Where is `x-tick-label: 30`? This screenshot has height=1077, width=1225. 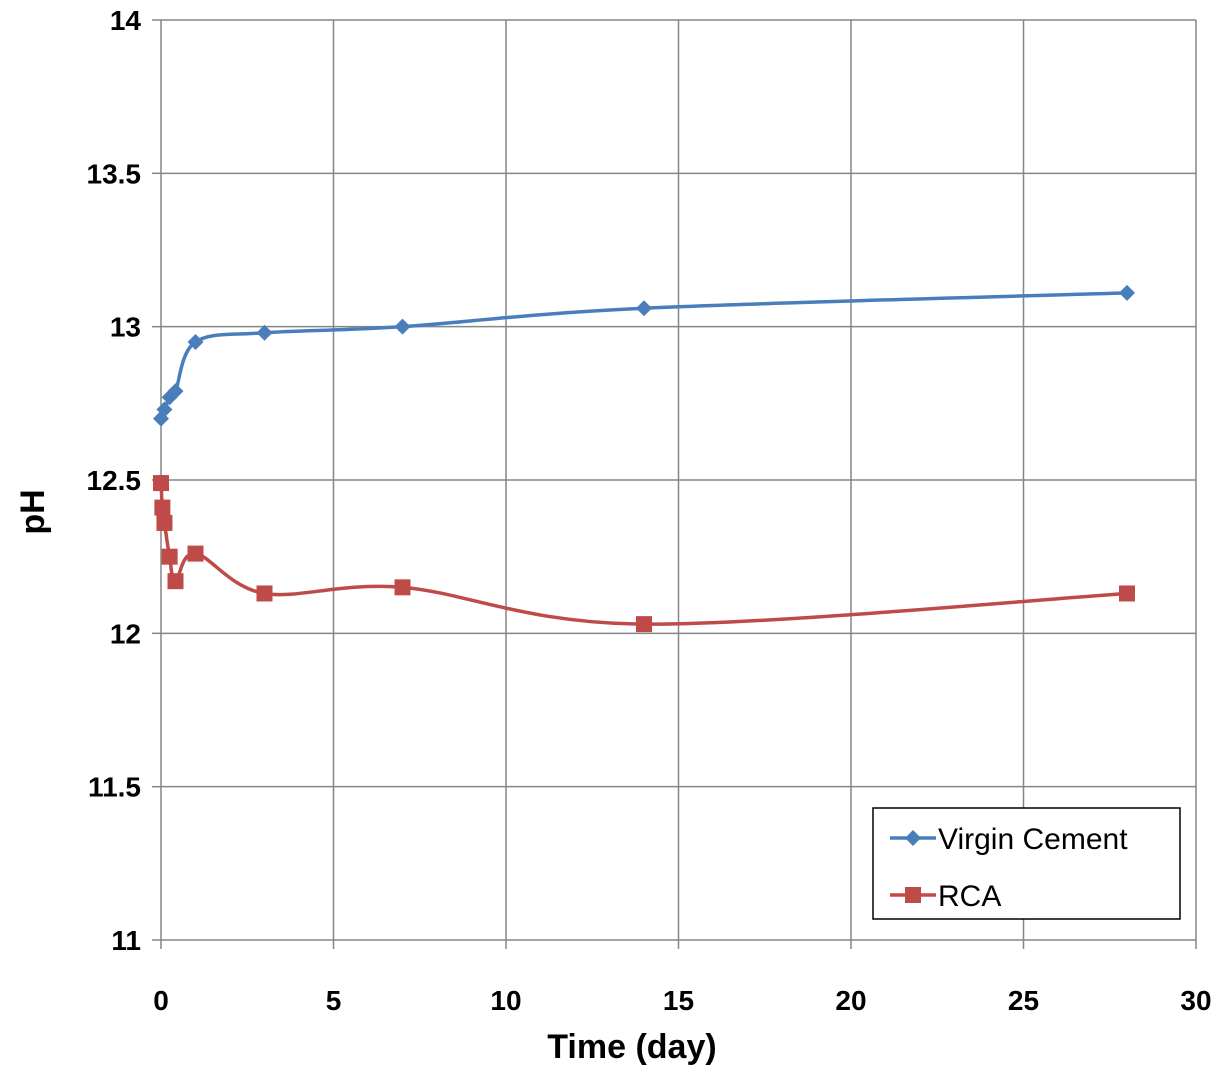
x-tick-label: 30 is located at coordinates (1195, 1000).